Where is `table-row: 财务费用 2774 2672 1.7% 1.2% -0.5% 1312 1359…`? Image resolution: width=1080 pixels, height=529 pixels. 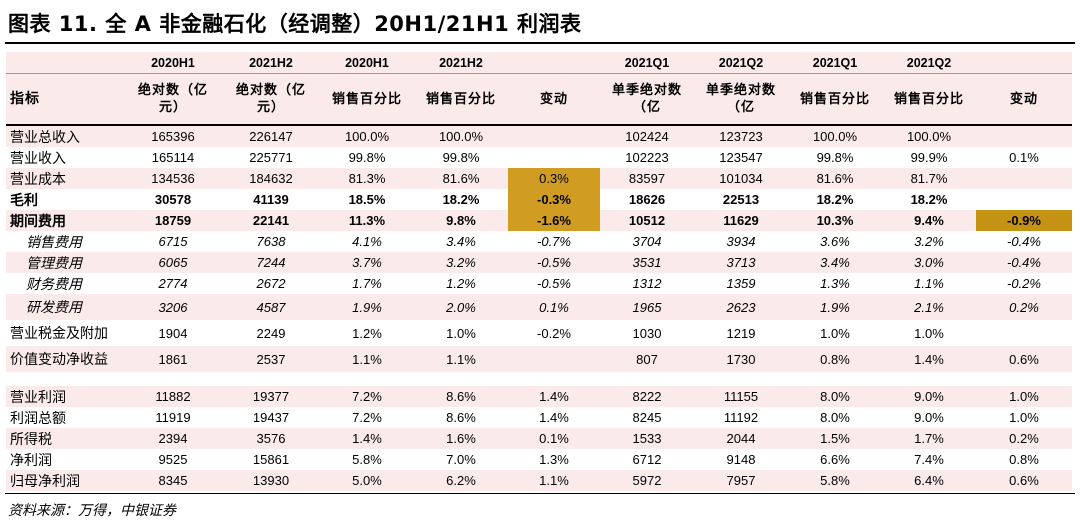
table-row: 财务费用 2774 2672 1.7% 1.2% -0.5% 1312 1359… is located at coordinates (539, 283).